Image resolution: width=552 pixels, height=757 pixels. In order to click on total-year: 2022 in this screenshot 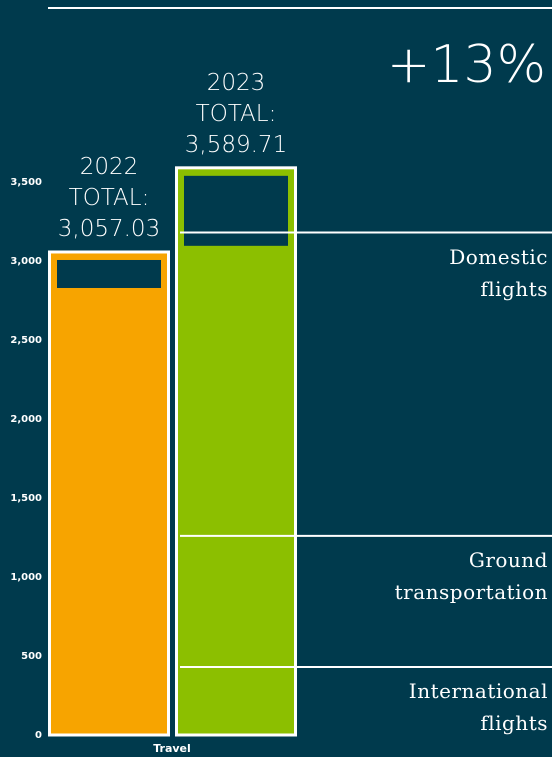, I will do `click(109, 167)`.